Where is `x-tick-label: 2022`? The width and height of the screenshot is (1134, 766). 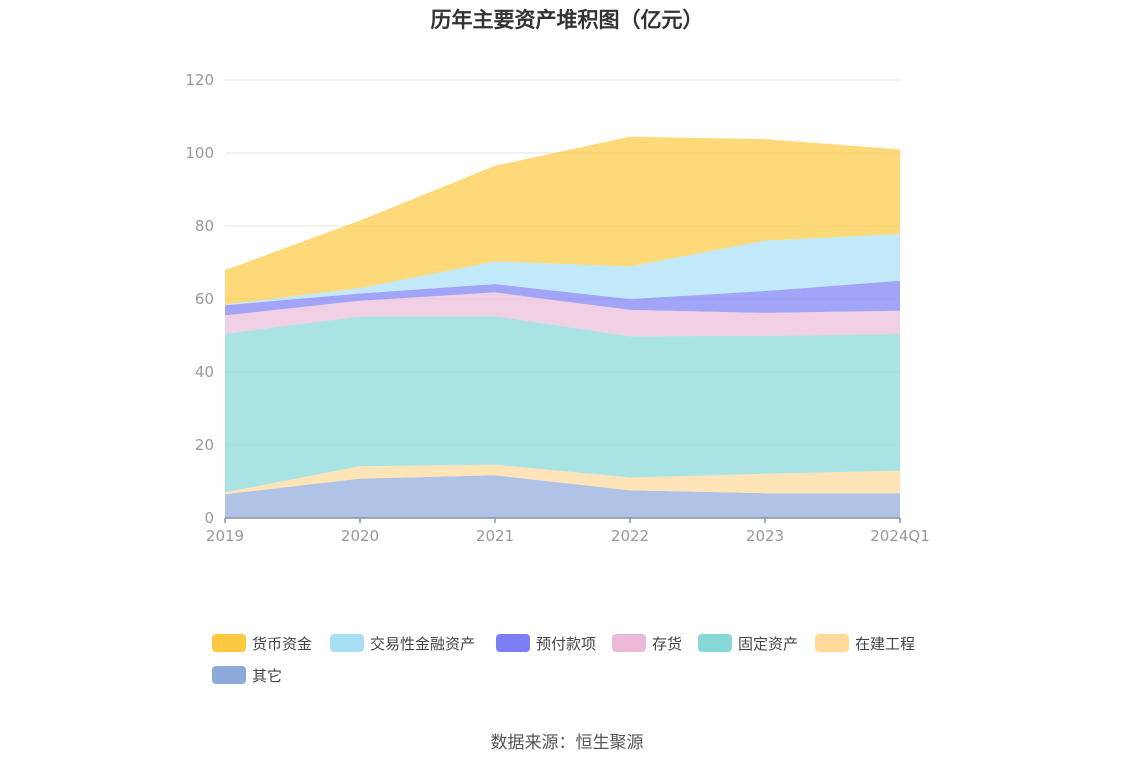
x-tick-label: 2022 is located at coordinates (630, 536).